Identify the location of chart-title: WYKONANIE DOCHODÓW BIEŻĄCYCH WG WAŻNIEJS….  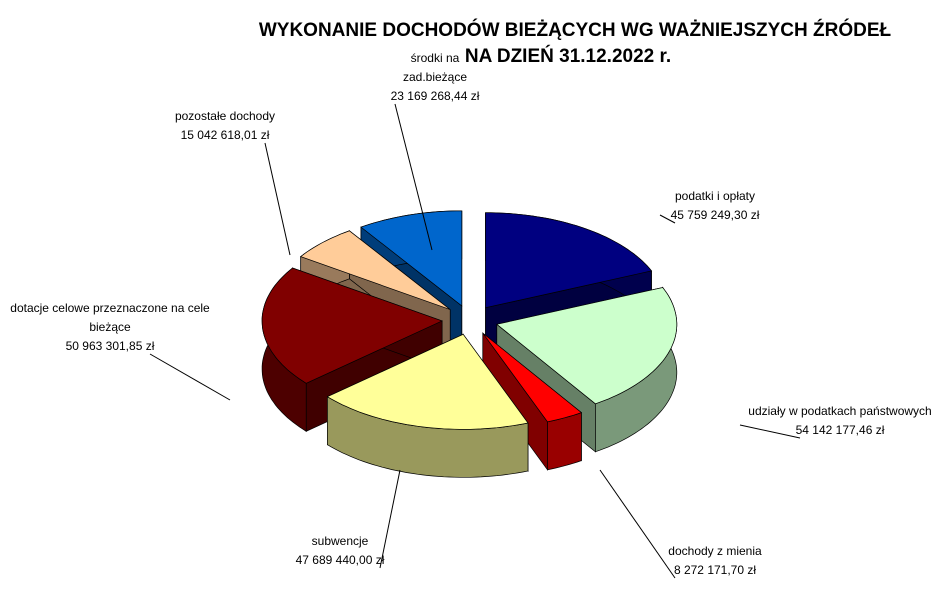
(575, 30).